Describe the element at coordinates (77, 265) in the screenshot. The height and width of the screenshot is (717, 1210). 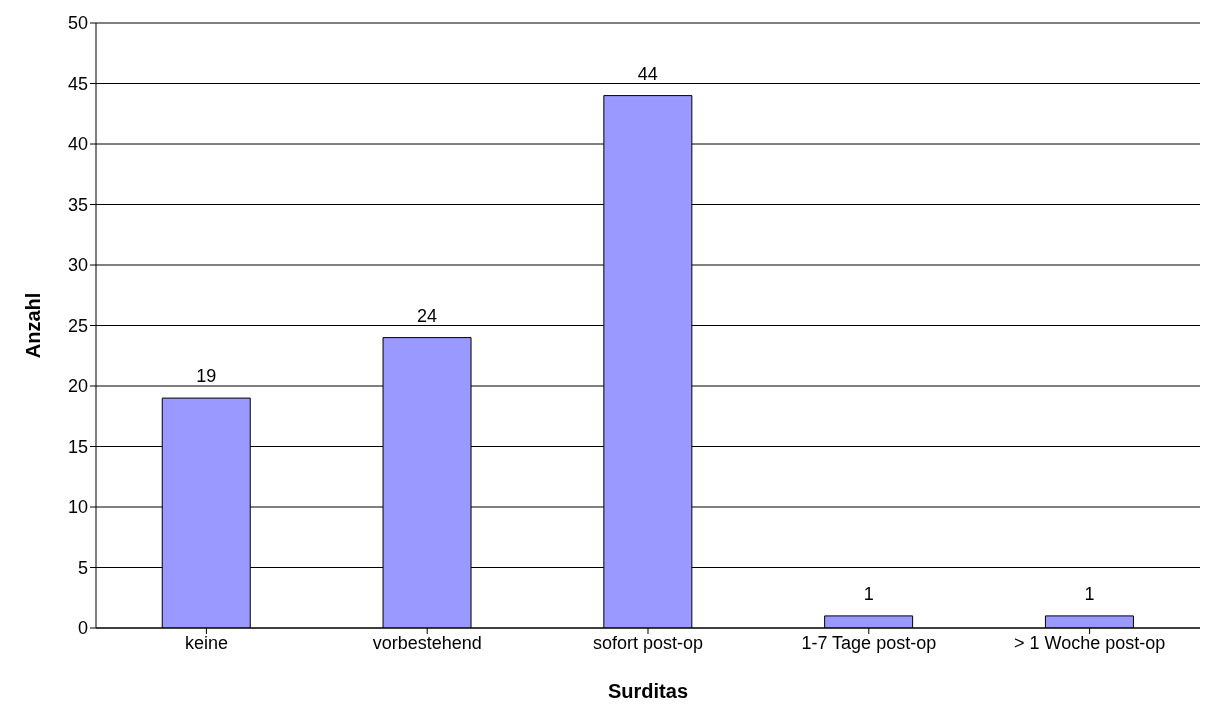
I see `y-tick-label: 30` at that location.